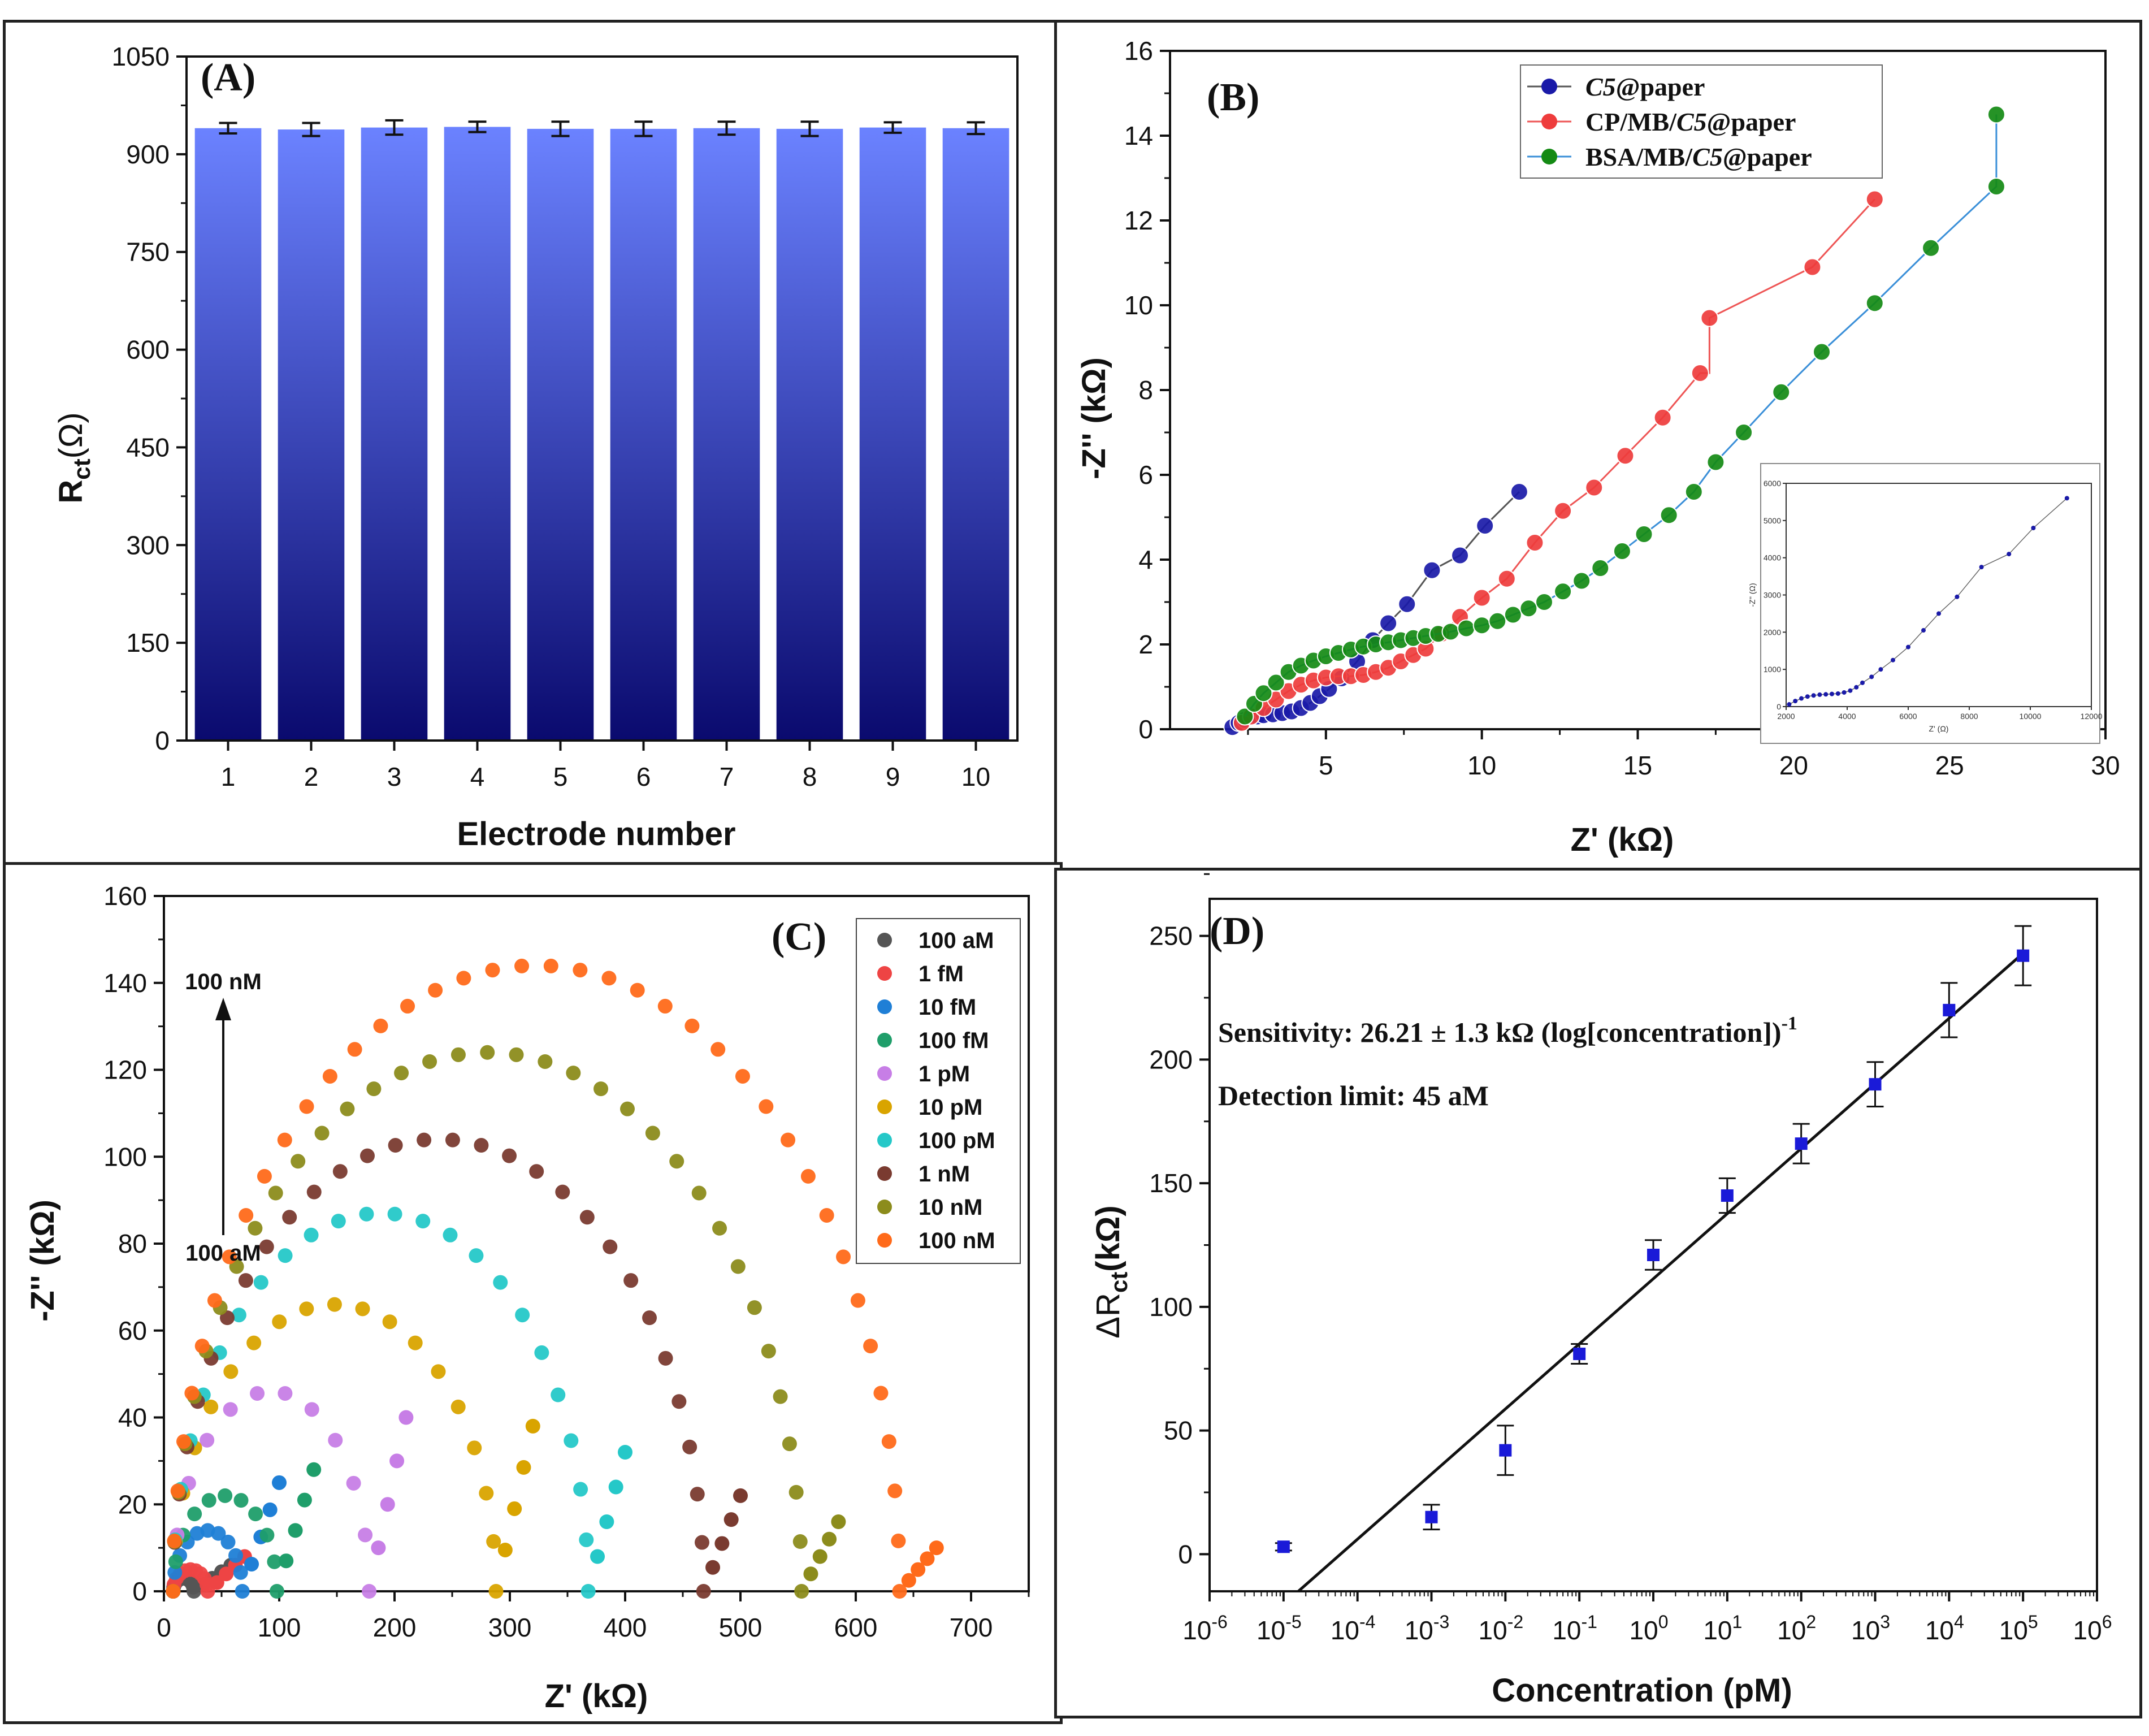  What do you see at coordinates (1171, 1183) in the screenshot?
I see `y-tick-label: 150` at bounding box center [1171, 1183].